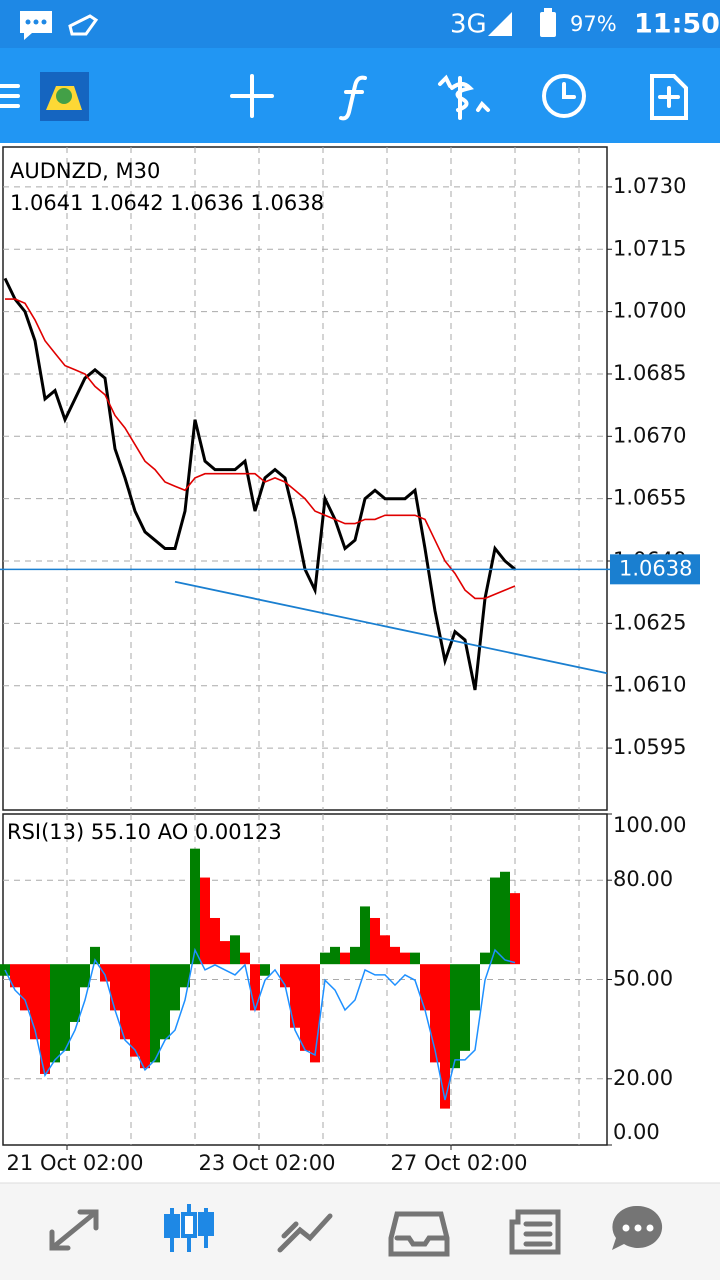 This screenshot has height=1280, width=720. What do you see at coordinates (649, 435) in the screenshot?
I see `y-tick-label: 1.0670` at bounding box center [649, 435].